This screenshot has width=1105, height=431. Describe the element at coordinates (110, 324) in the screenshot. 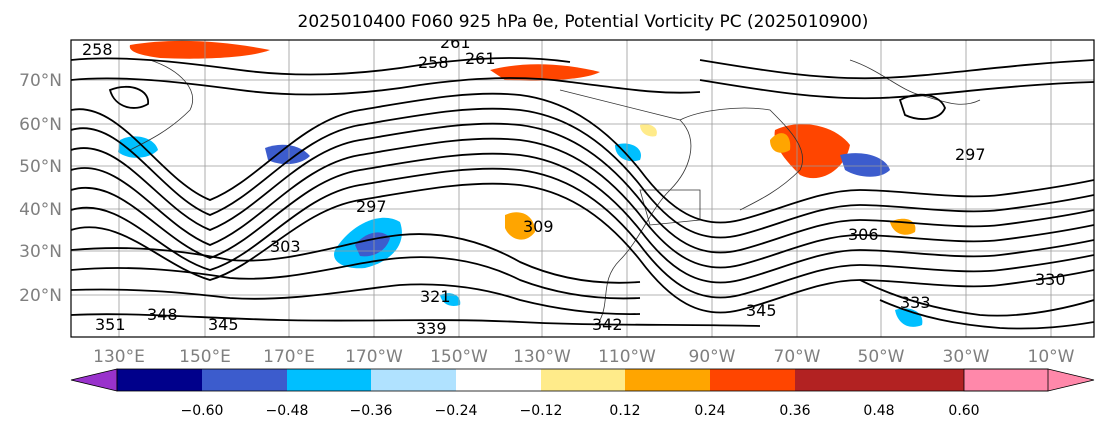

I see `contour-label: 351` at that location.